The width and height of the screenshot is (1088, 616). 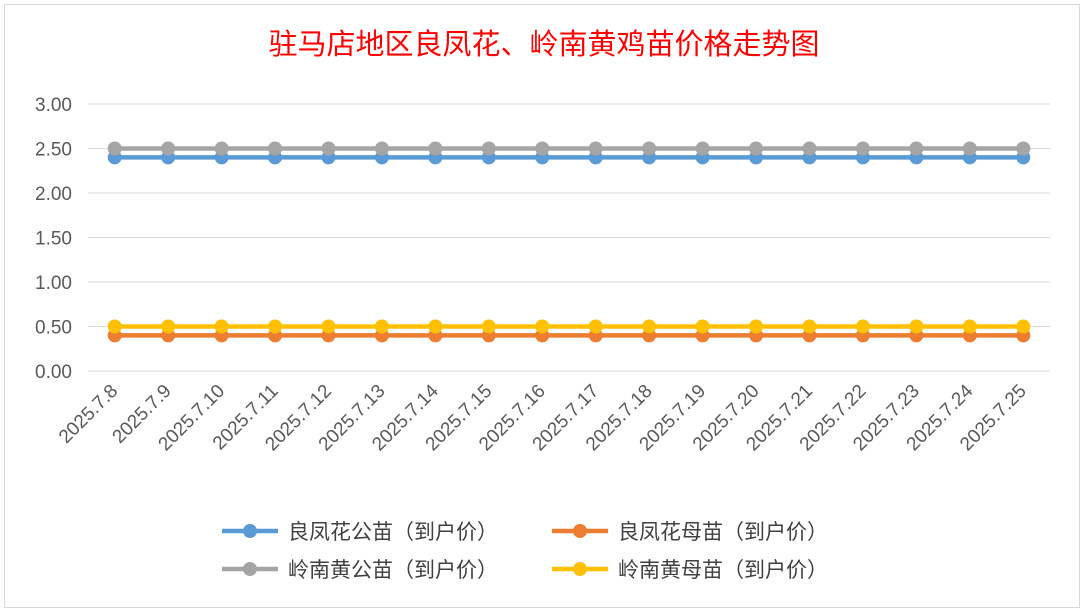 What do you see at coordinates (53, 105) in the screenshot?
I see `y-tick-label: 3.00` at bounding box center [53, 105].